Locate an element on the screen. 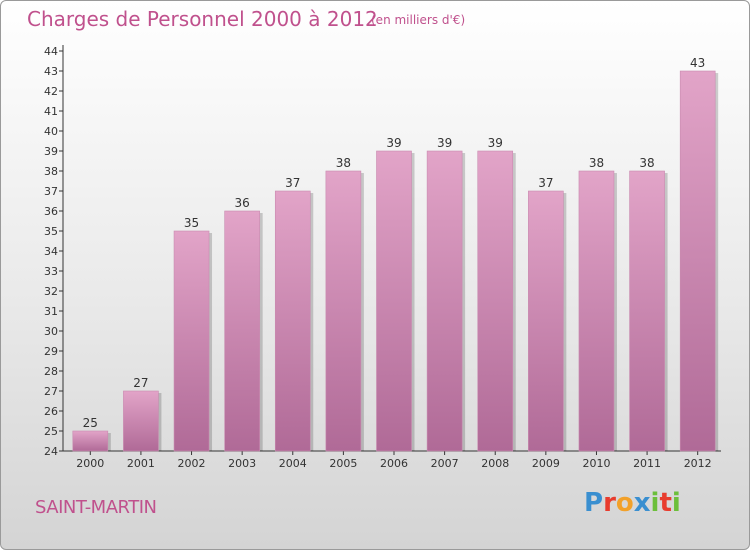 The image size is (750, 550). x-tick-label: 2001 is located at coordinates (141, 463).